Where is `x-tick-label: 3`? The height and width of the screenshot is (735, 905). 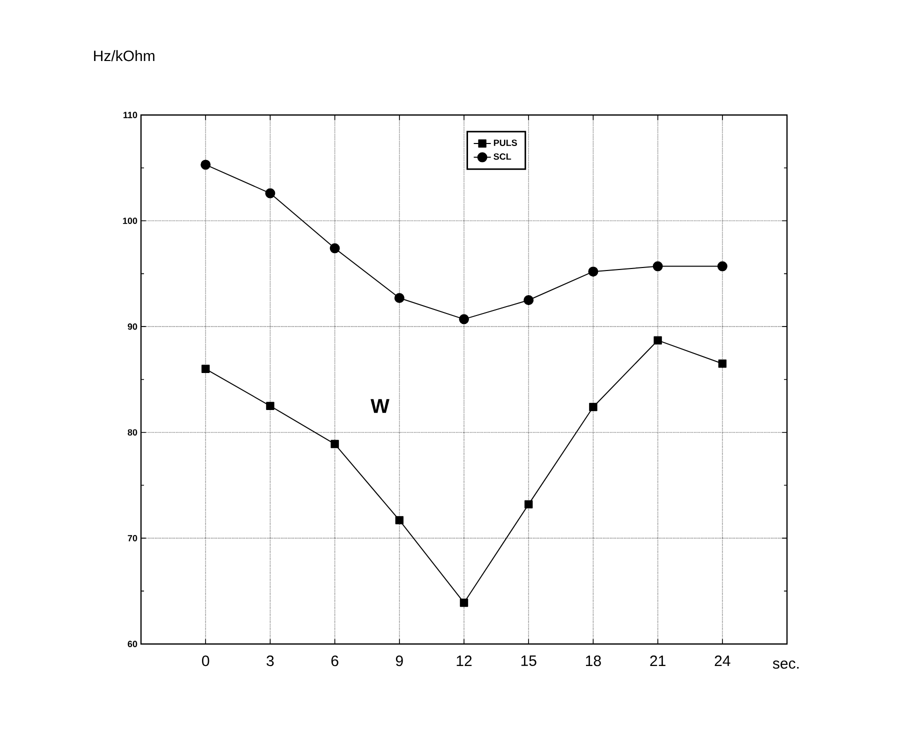 x-tick-label: 3 is located at coordinates (270, 661).